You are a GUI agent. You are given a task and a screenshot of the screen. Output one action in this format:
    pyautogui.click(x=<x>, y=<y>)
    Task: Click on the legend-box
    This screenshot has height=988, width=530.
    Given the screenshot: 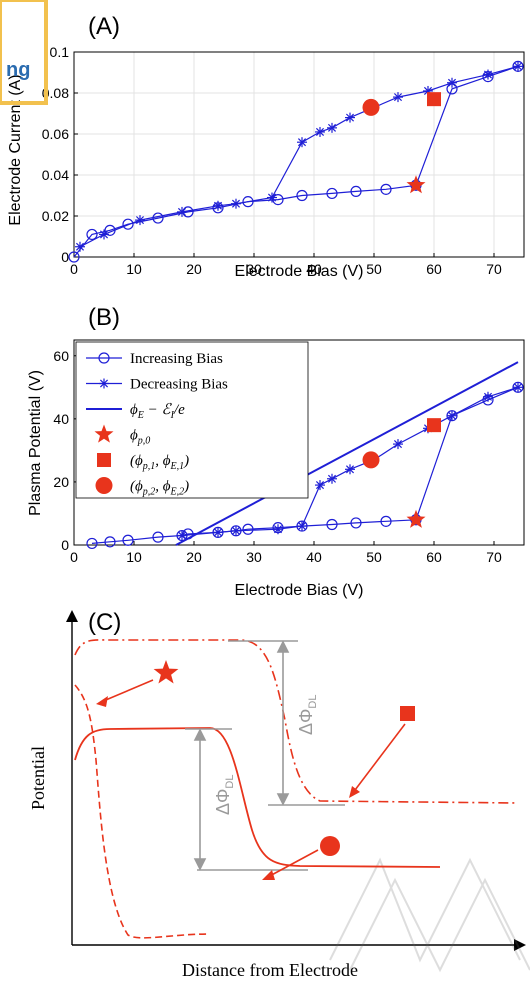 What is the action you would take?
    pyautogui.click(x=192, y=420)
    